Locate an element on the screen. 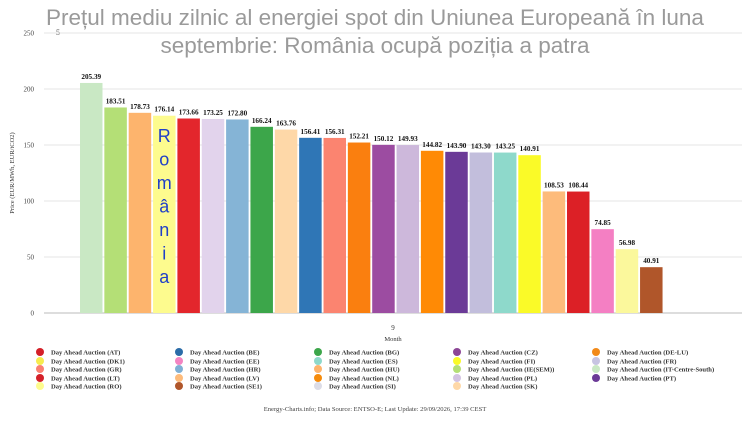 The image size is (750, 421). legend-item: Day Ahead Auction (FI) is located at coordinates (494, 361).